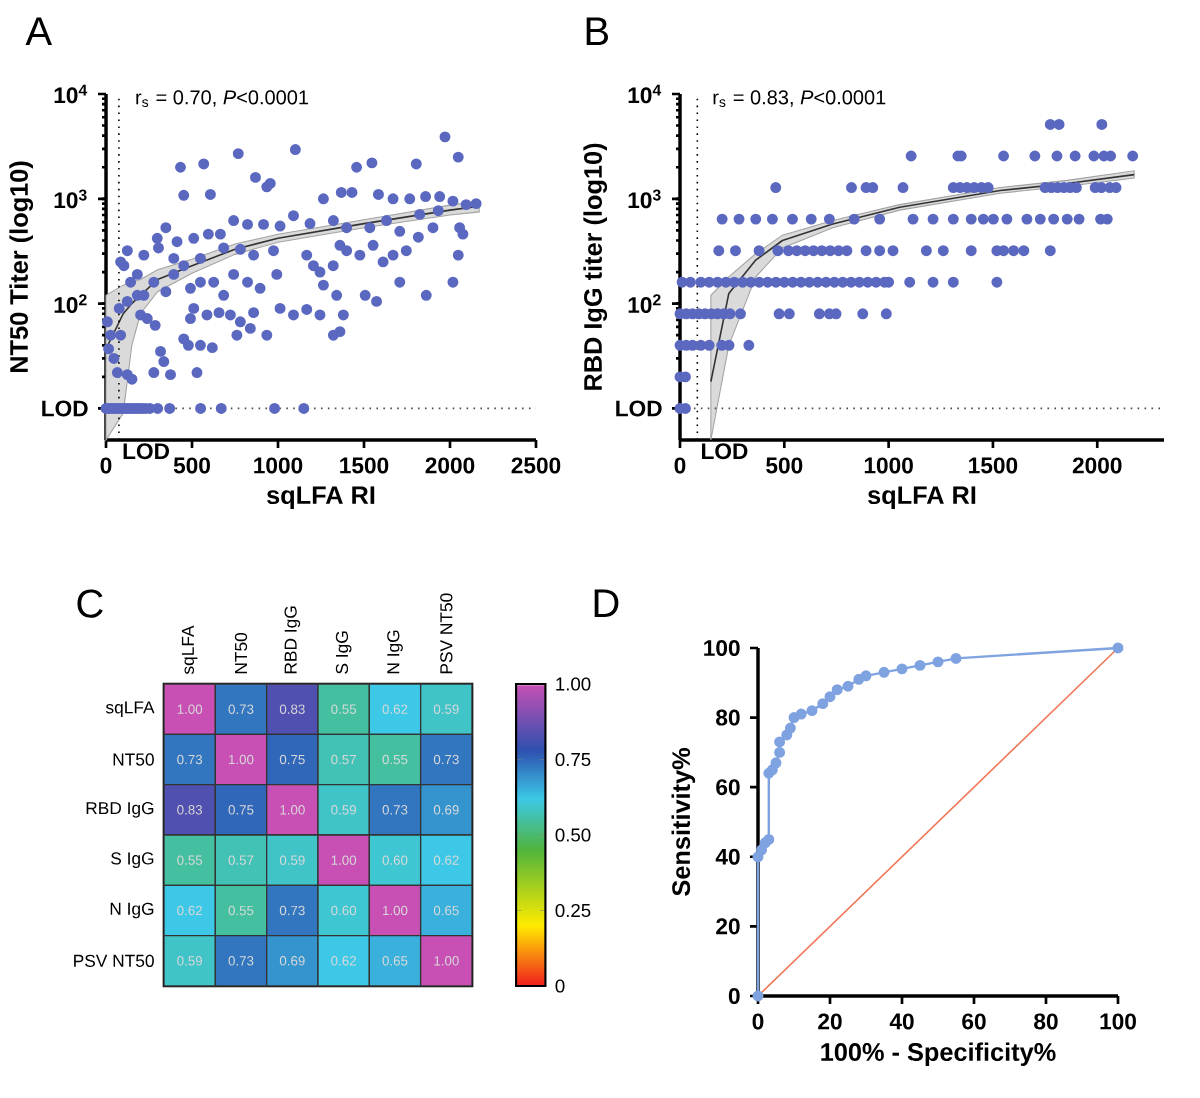 The width and height of the screenshot is (1200, 1098). I want to click on y-tick-label: N IgG, so click(132, 910).